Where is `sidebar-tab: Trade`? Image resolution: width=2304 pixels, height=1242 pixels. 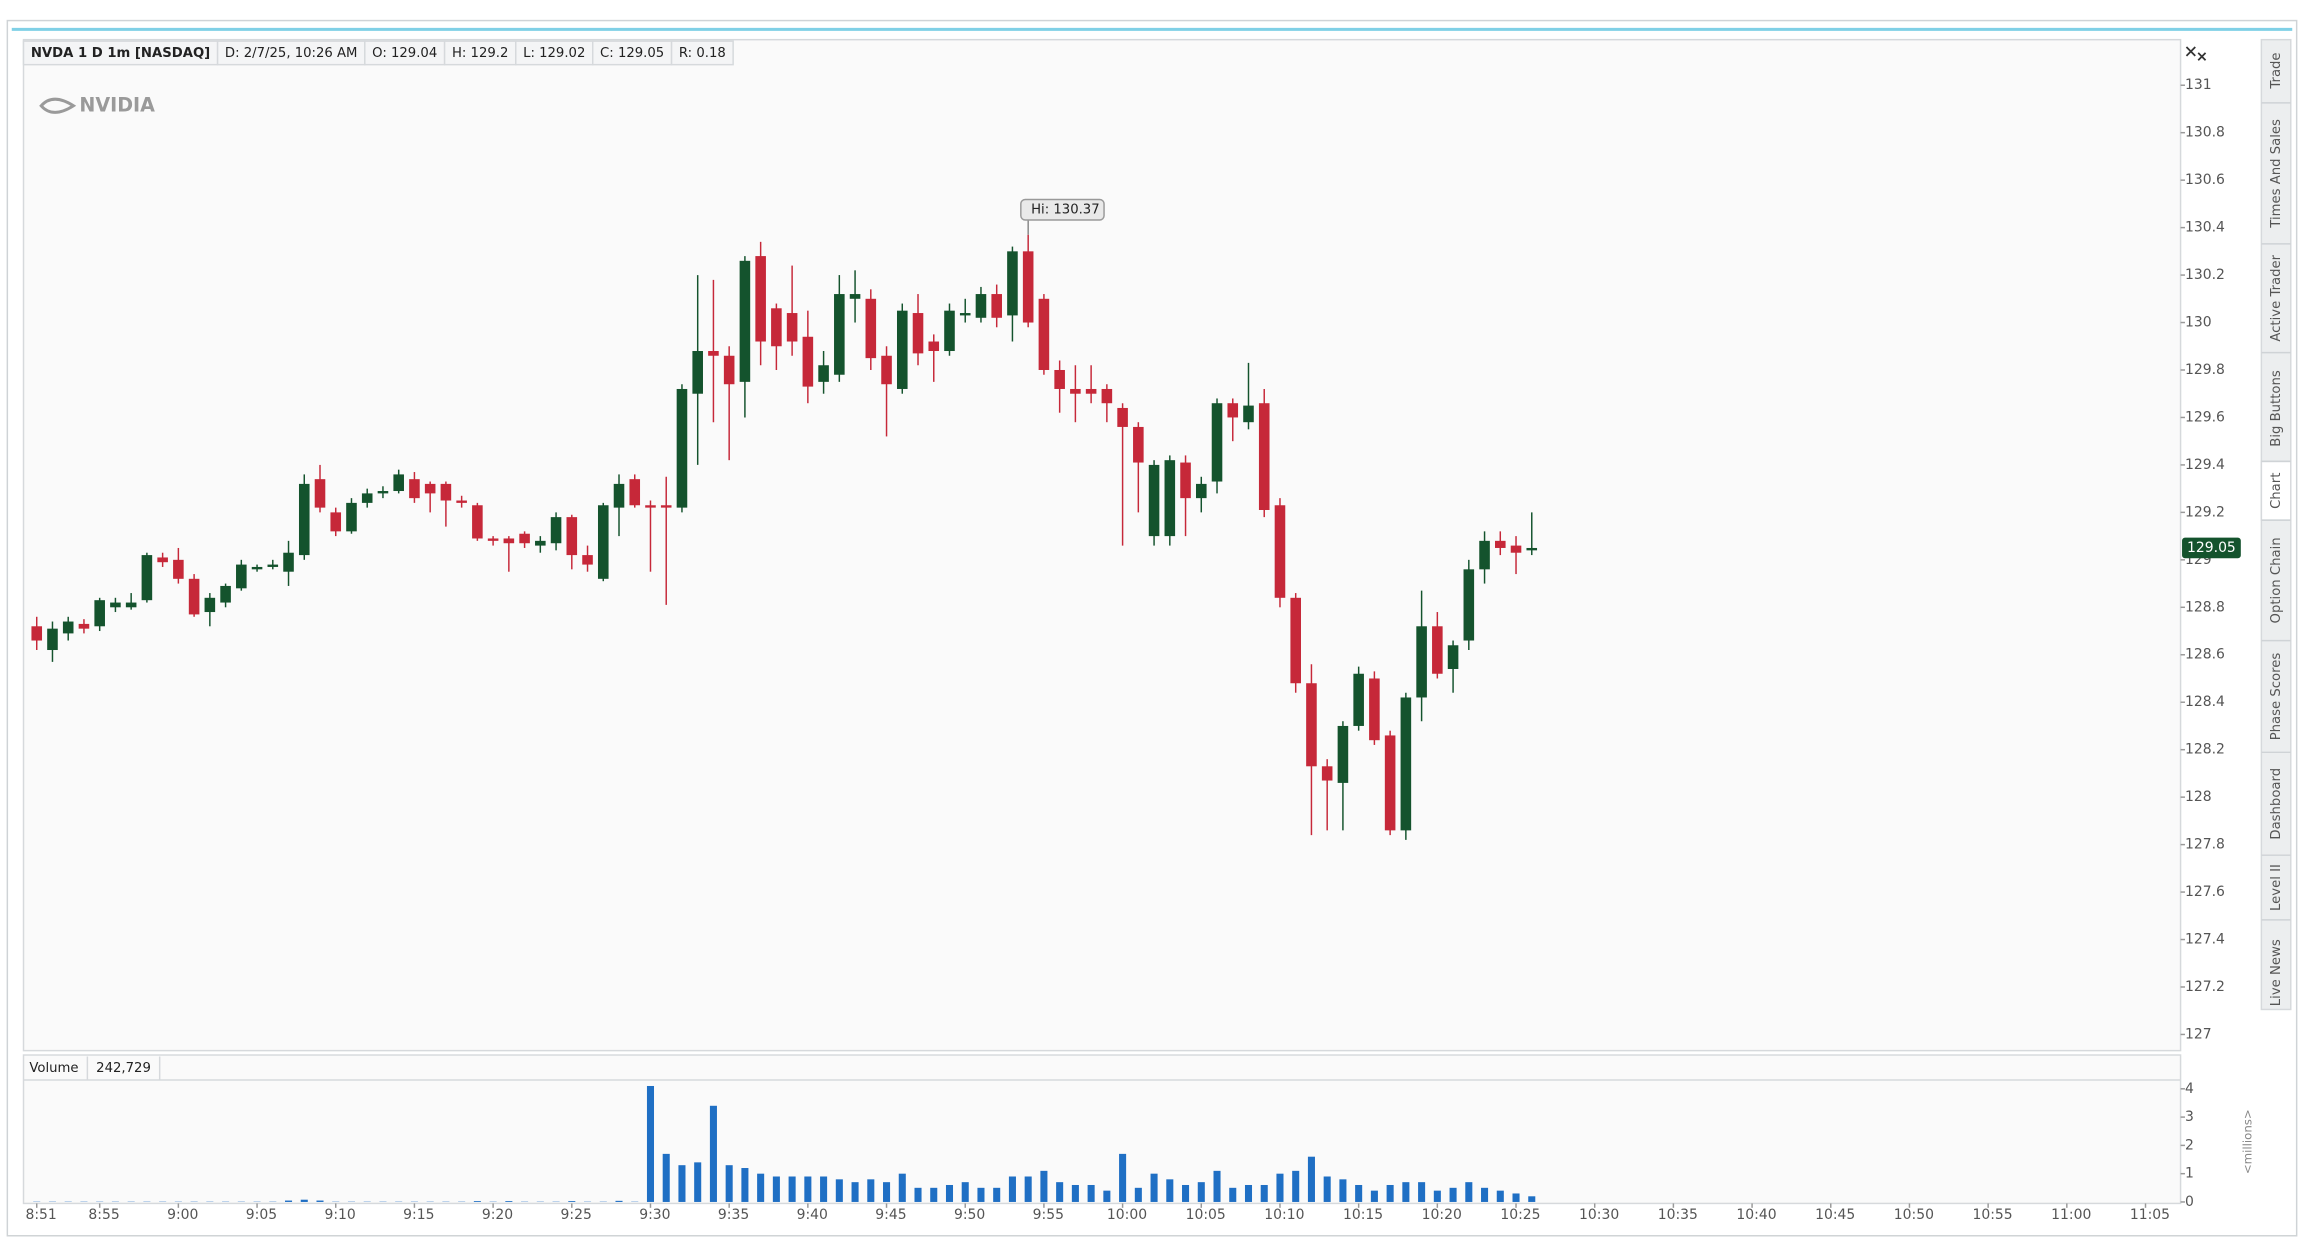 sidebar-tab: Trade is located at coordinates (2276, 70).